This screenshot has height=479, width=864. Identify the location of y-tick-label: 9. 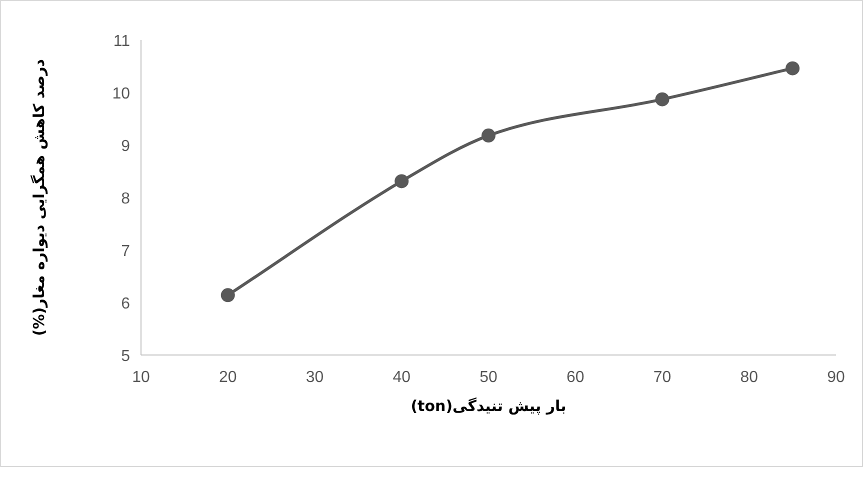
(125, 146).